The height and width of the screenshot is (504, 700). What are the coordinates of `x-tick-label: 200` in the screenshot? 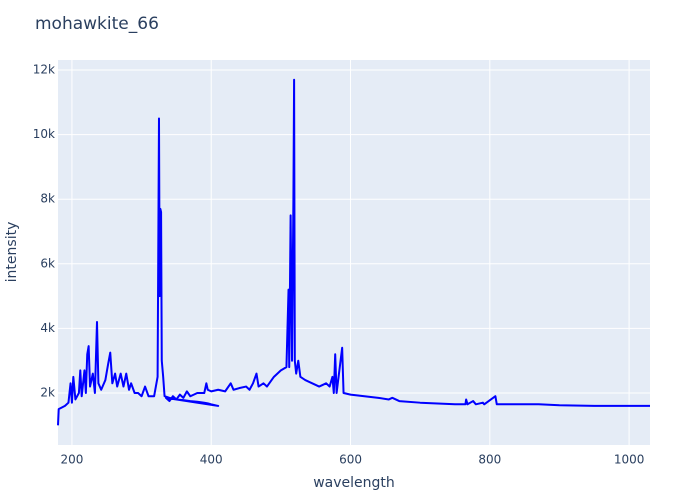 It's located at (71, 460).